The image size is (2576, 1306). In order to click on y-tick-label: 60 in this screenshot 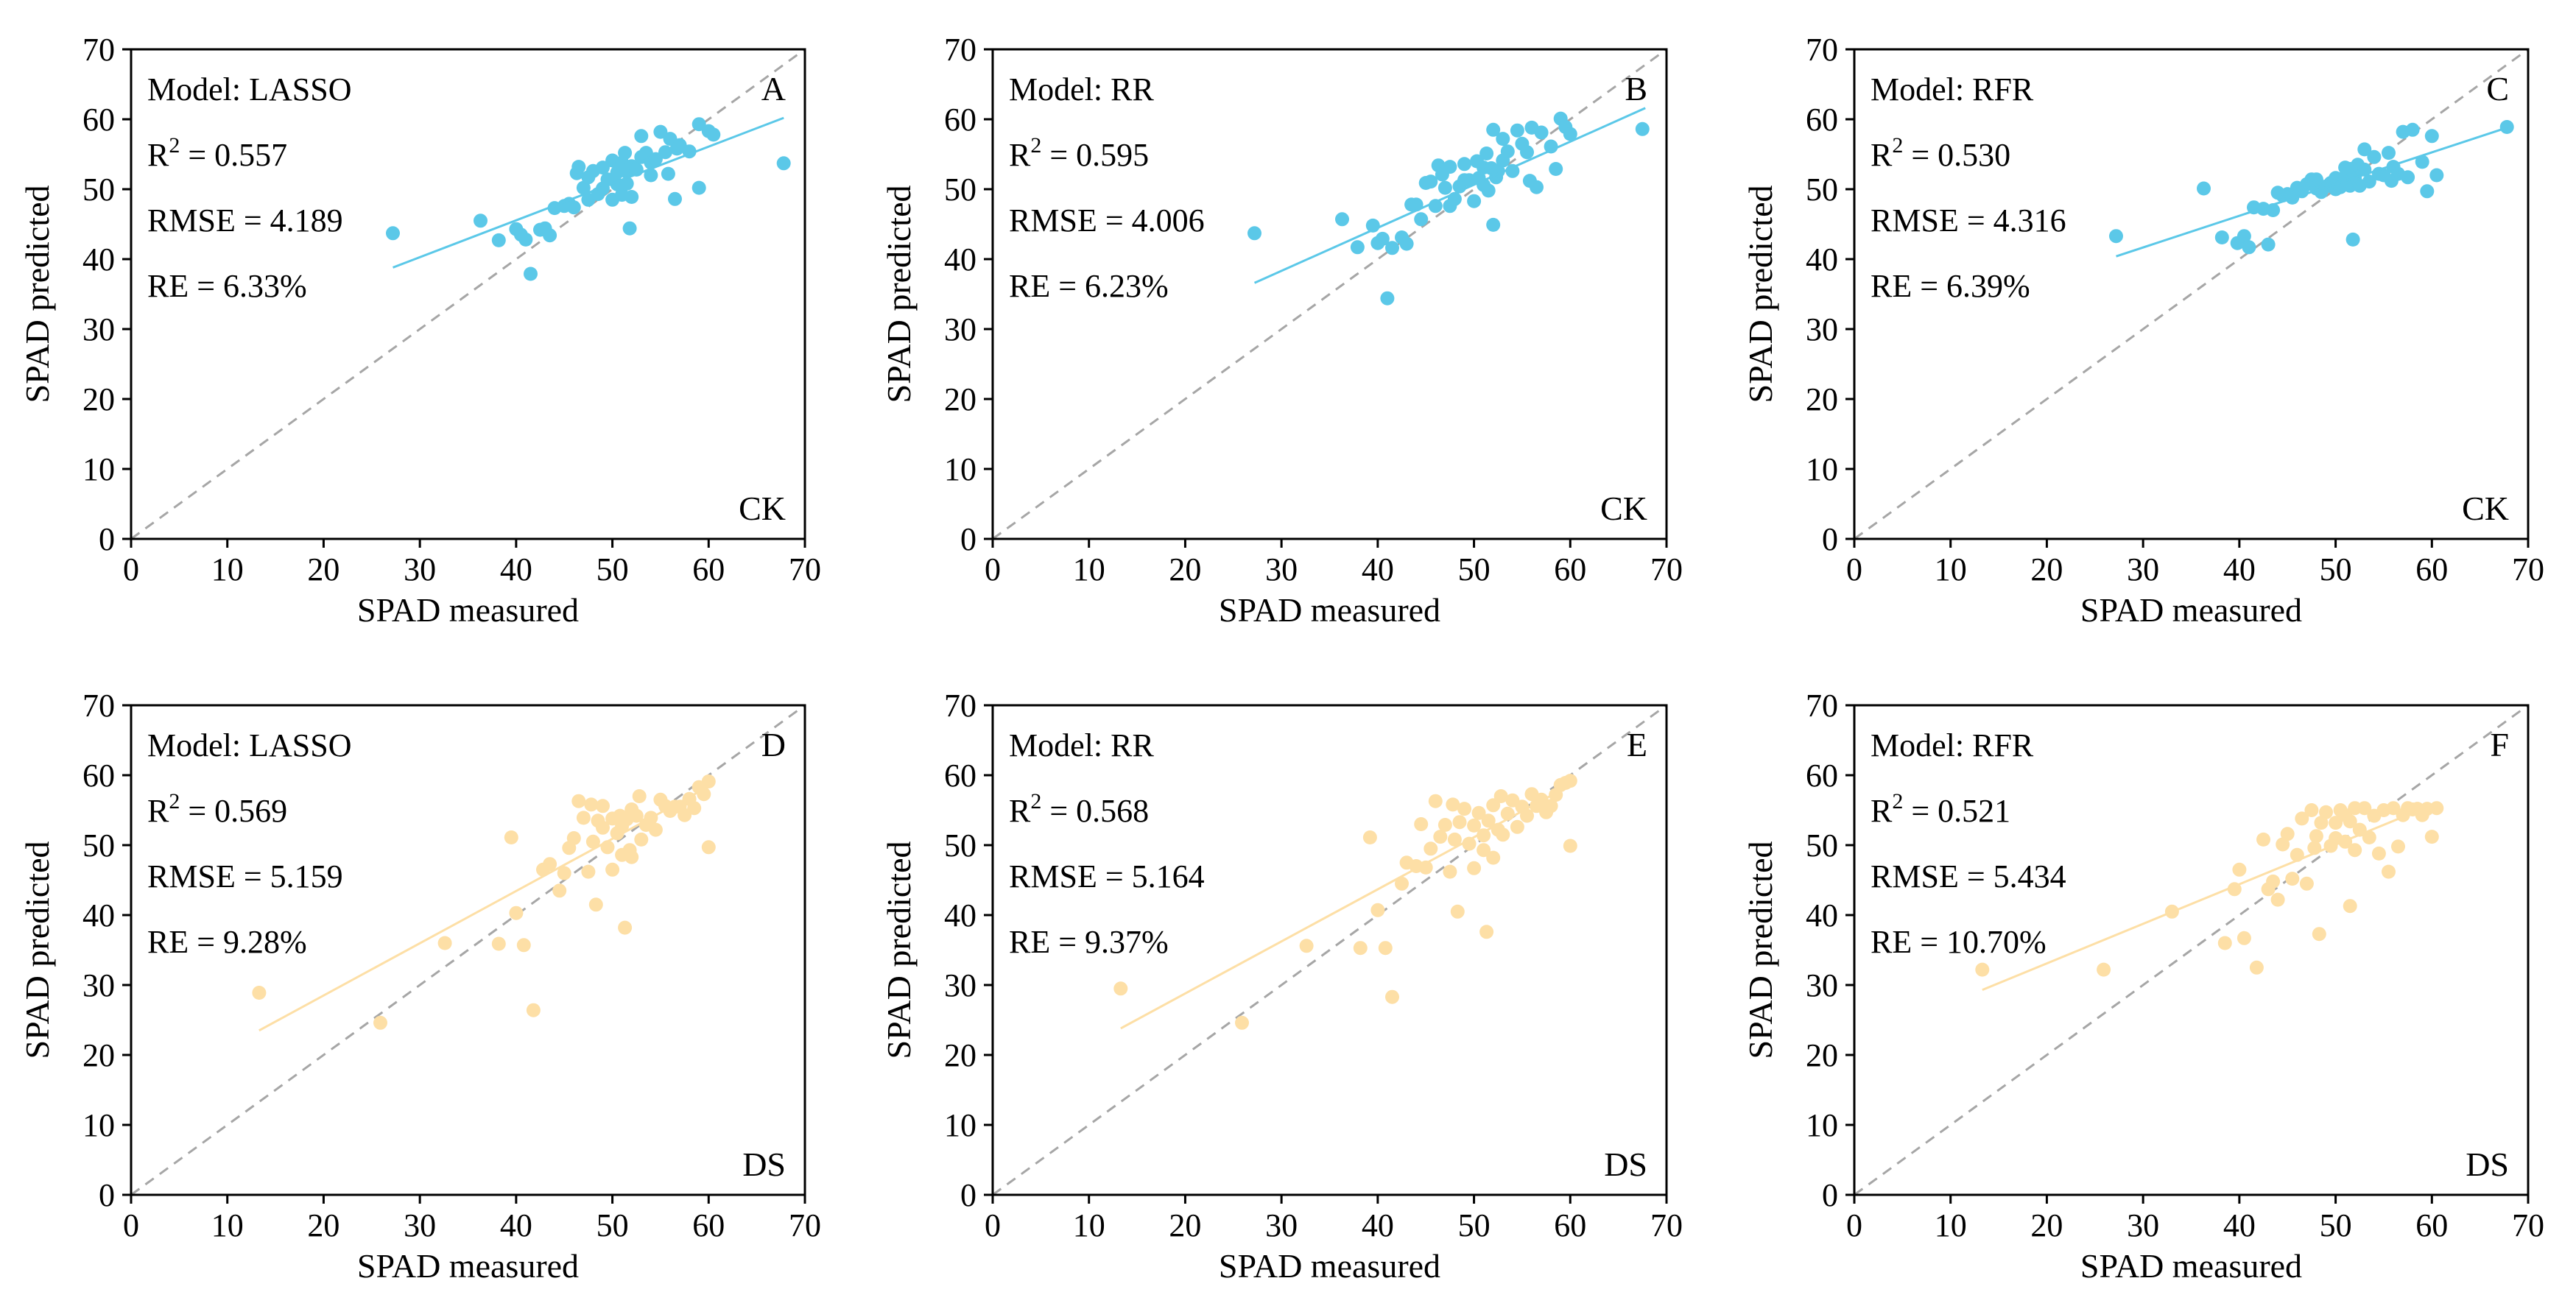, I will do `click(960, 120)`.